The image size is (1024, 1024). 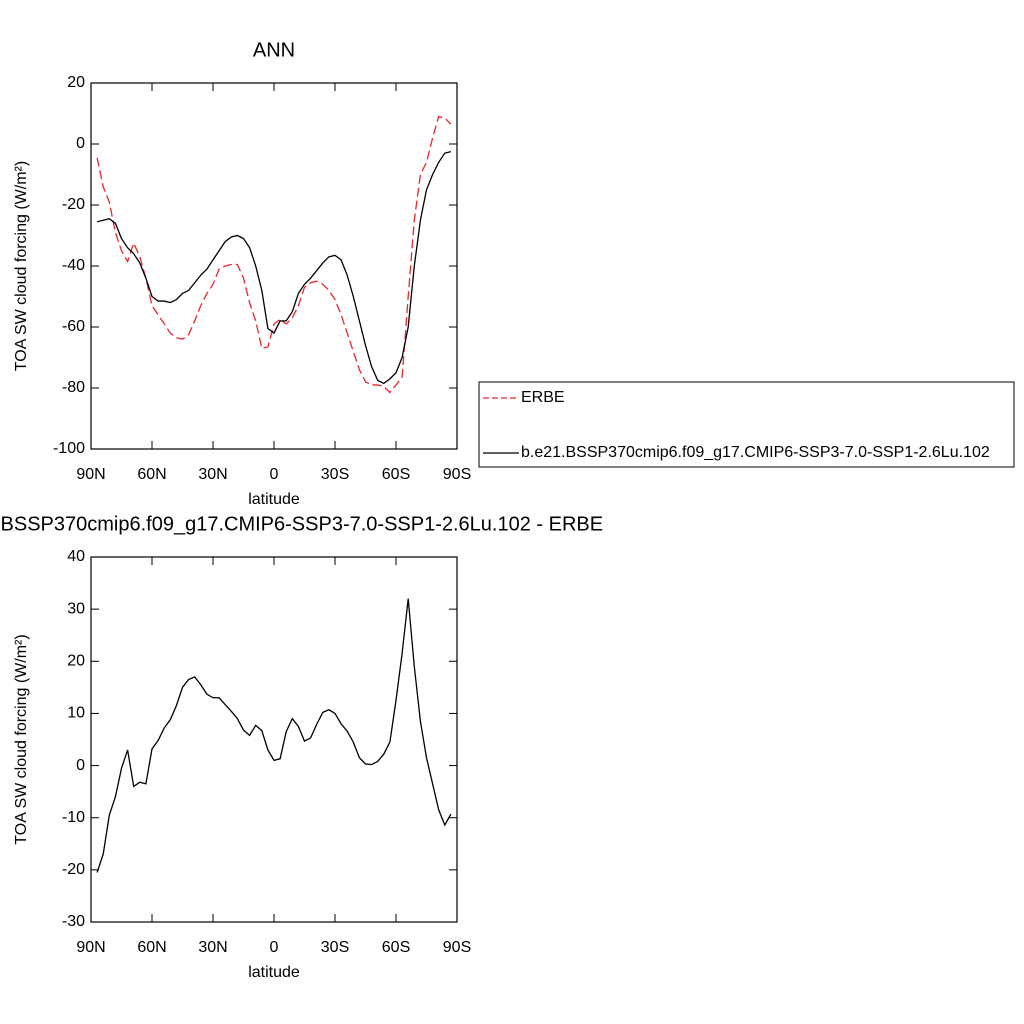 What do you see at coordinates (76, 608) in the screenshot?
I see `y-tick-label: 30` at bounding box center [76, 608].